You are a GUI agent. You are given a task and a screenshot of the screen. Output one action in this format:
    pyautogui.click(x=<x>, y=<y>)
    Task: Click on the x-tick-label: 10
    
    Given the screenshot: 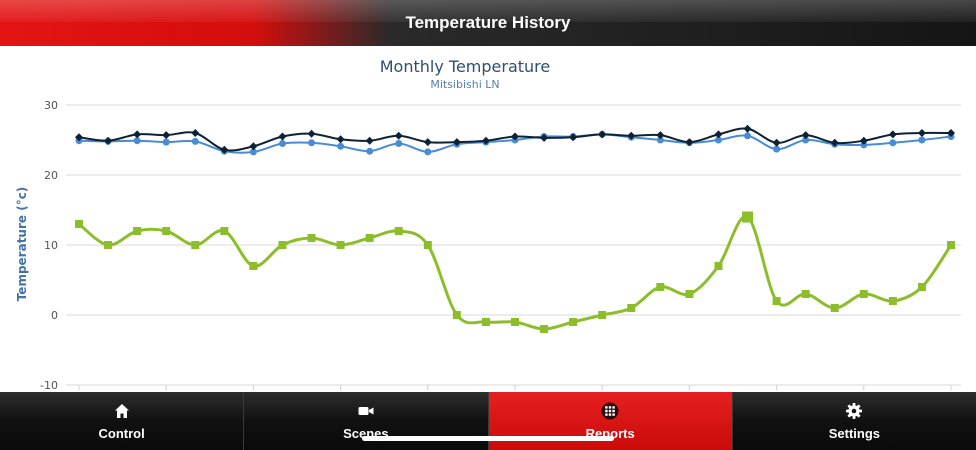 What is the action you would take?
    pyautogui.click(x=515, y=391)
    